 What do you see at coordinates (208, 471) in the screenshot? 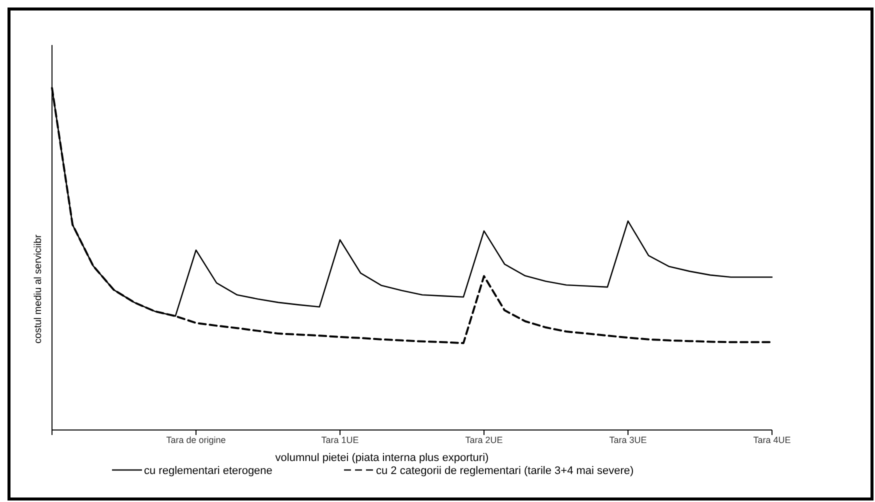
I see `legend-label: cu reglementari eterogene` at bounding box center [208, 471].